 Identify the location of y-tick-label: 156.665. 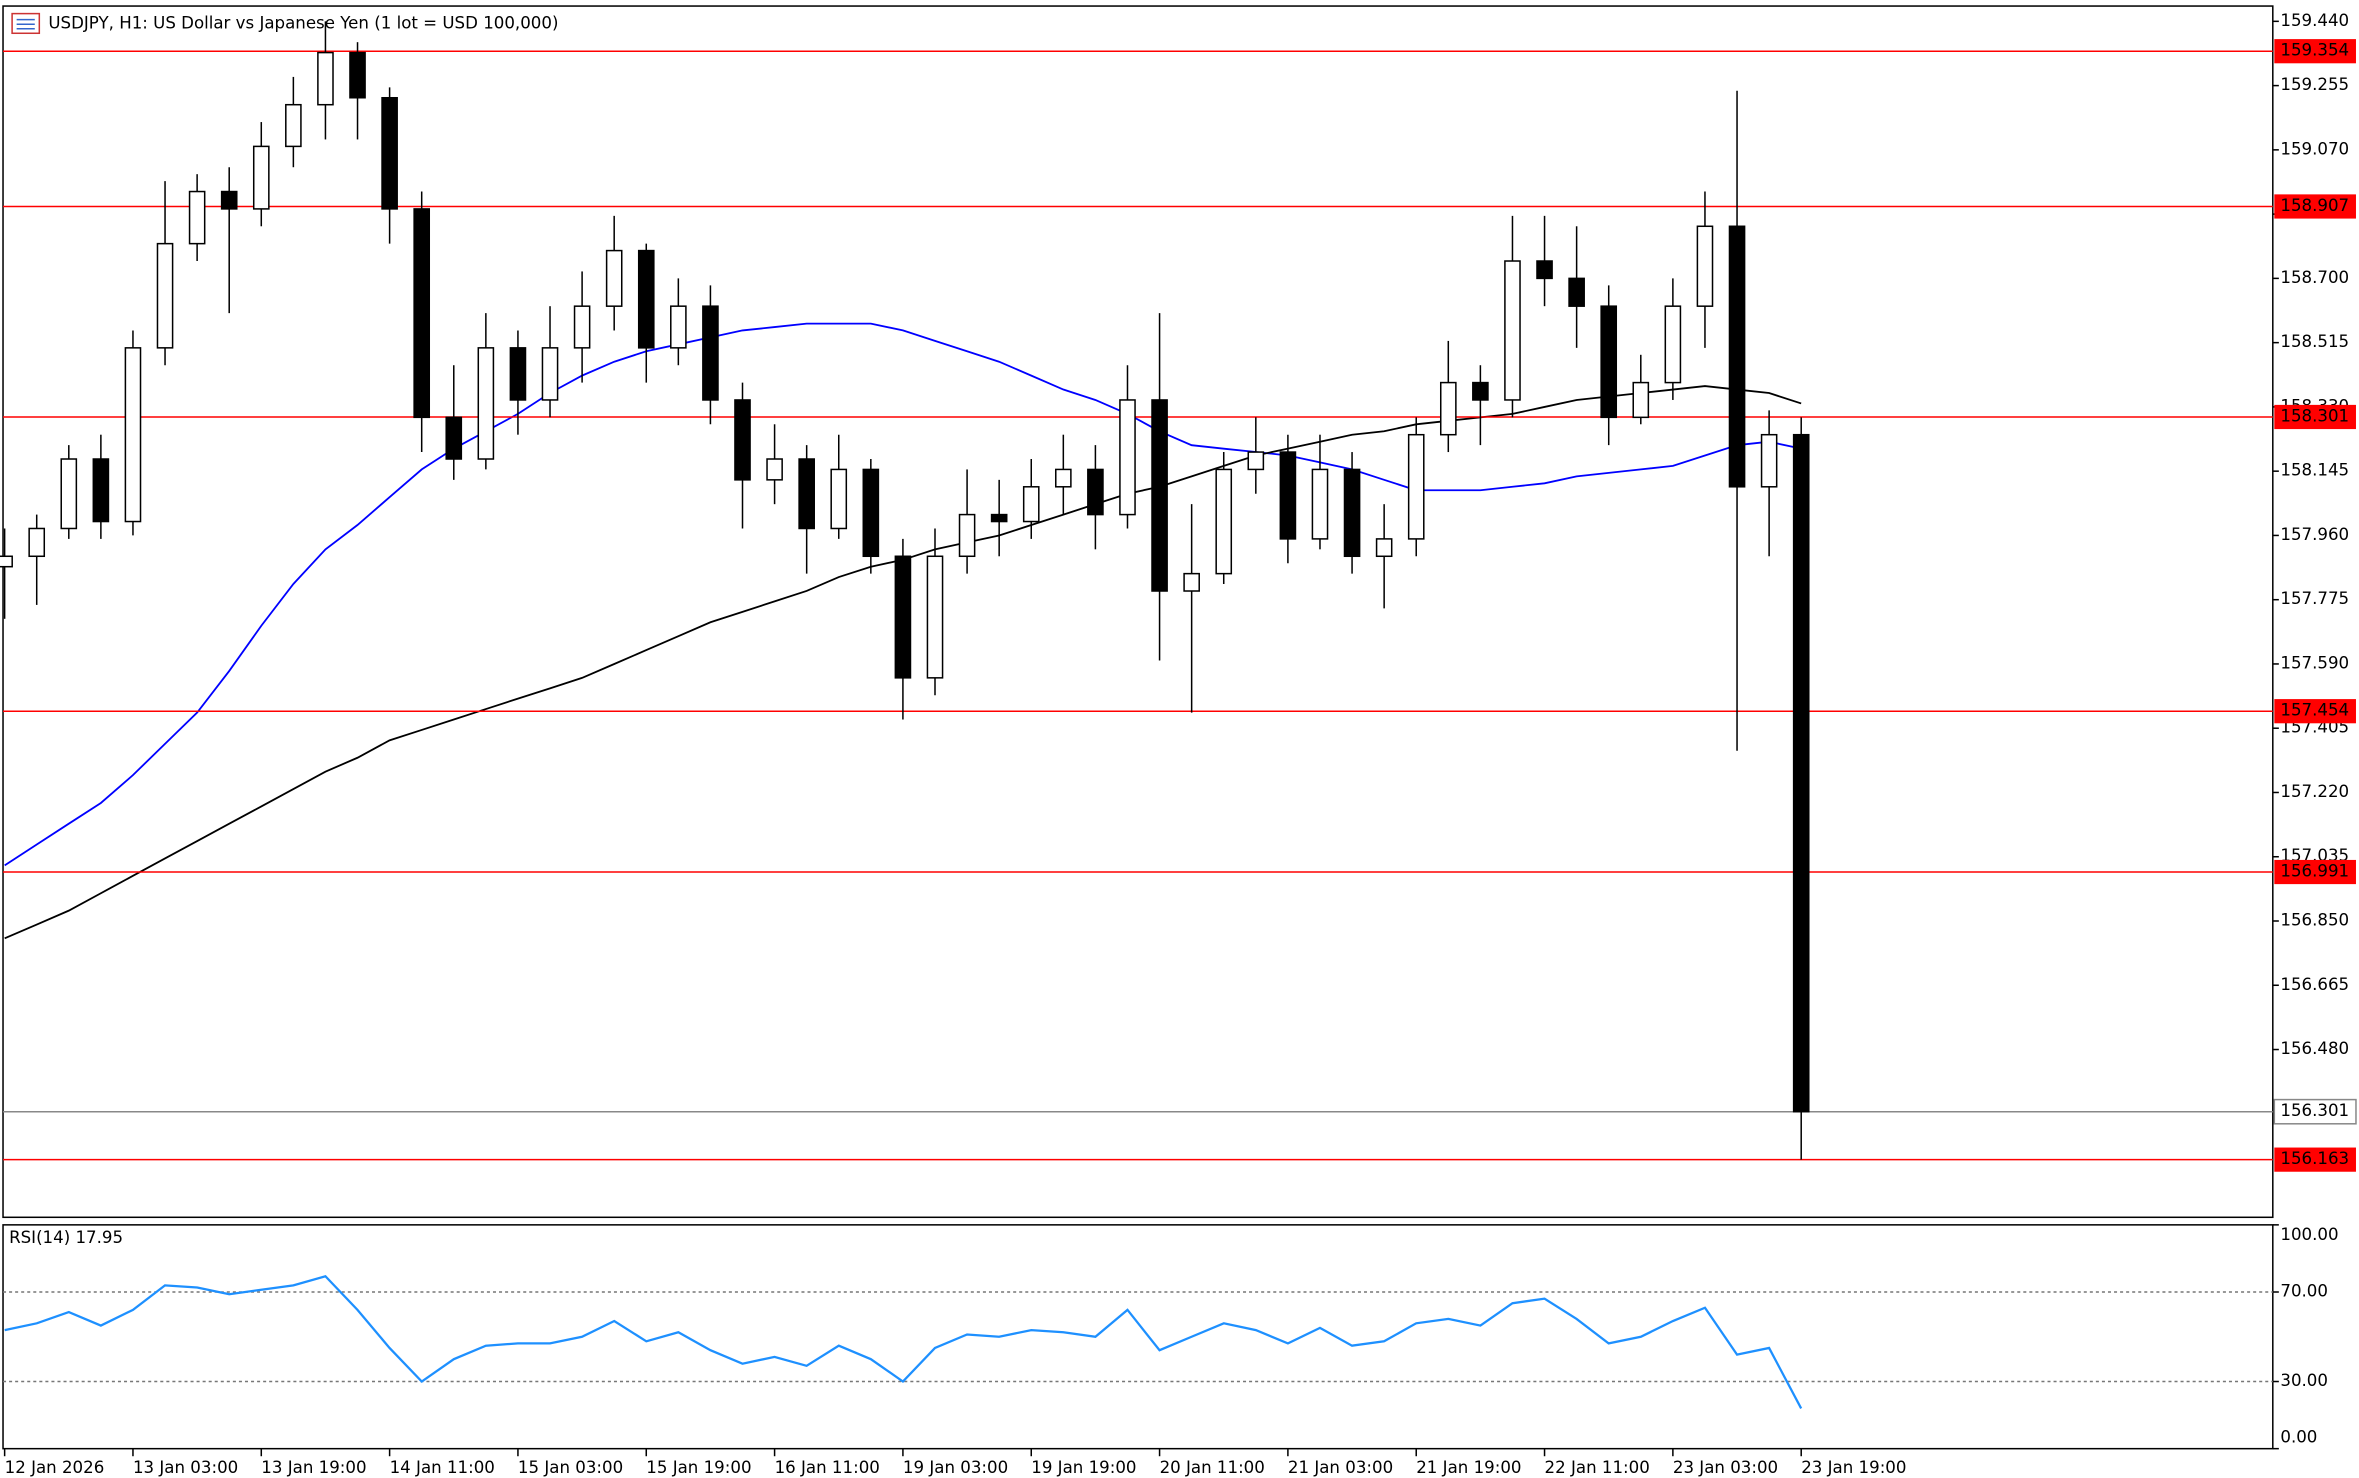
(2314, 984).